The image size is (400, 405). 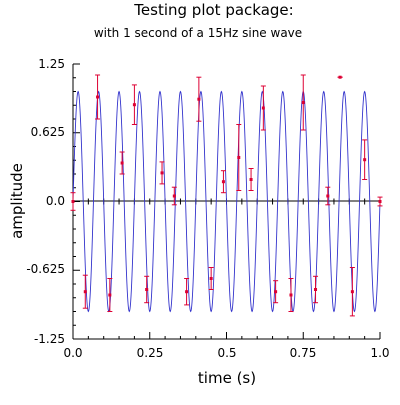 I want to click on x-axis-label: time (s), so click(x=227, y=378).